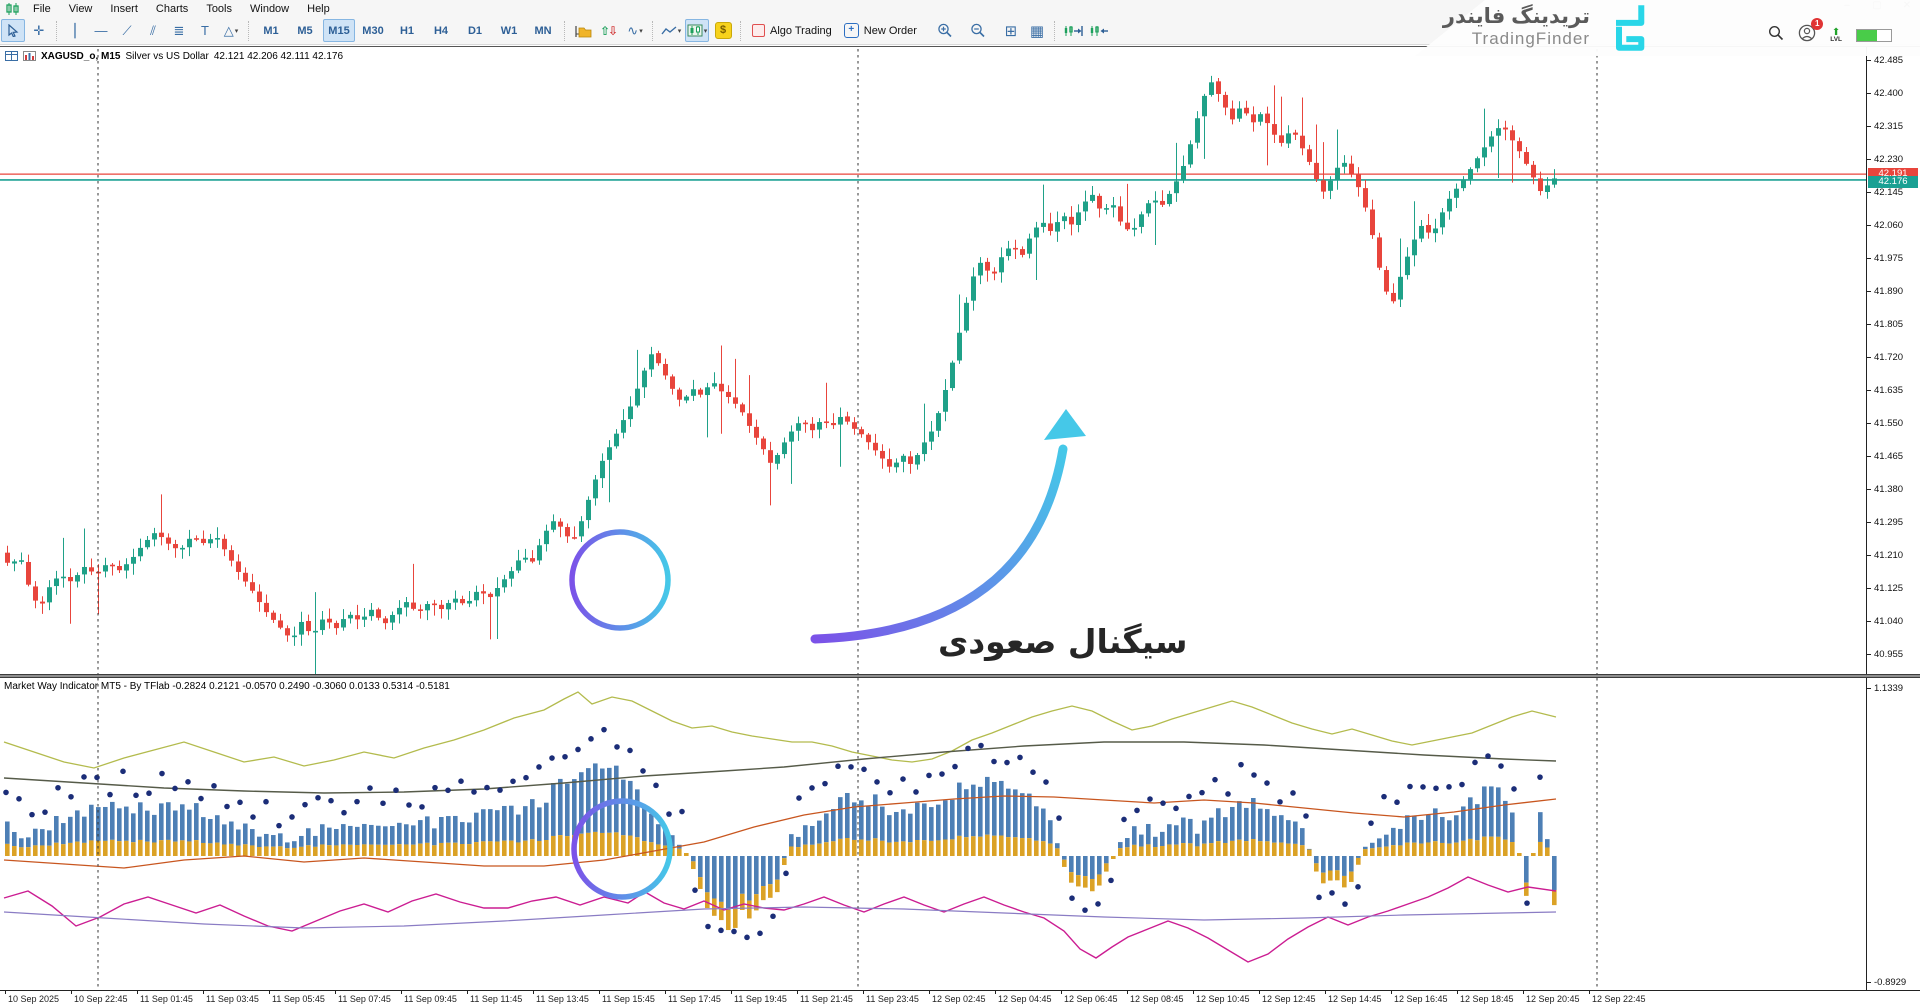 The height and width of the screenshot is (1004, 1920). What do you see at coordinates (978, 30) in the screenshot?
I see `zoom-out-button` at bounding box center [978, 30].